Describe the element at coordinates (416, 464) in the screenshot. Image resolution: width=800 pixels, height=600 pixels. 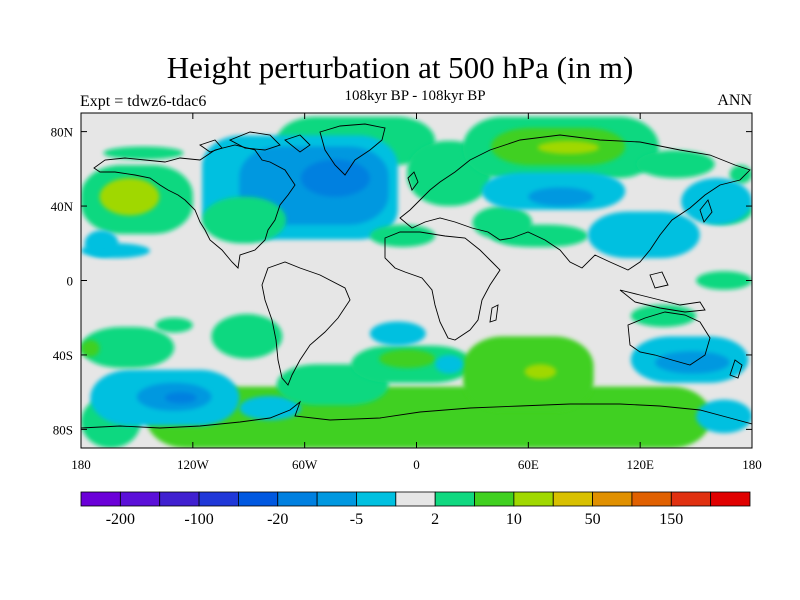
I see `lon-tick-label: 0` at that location.